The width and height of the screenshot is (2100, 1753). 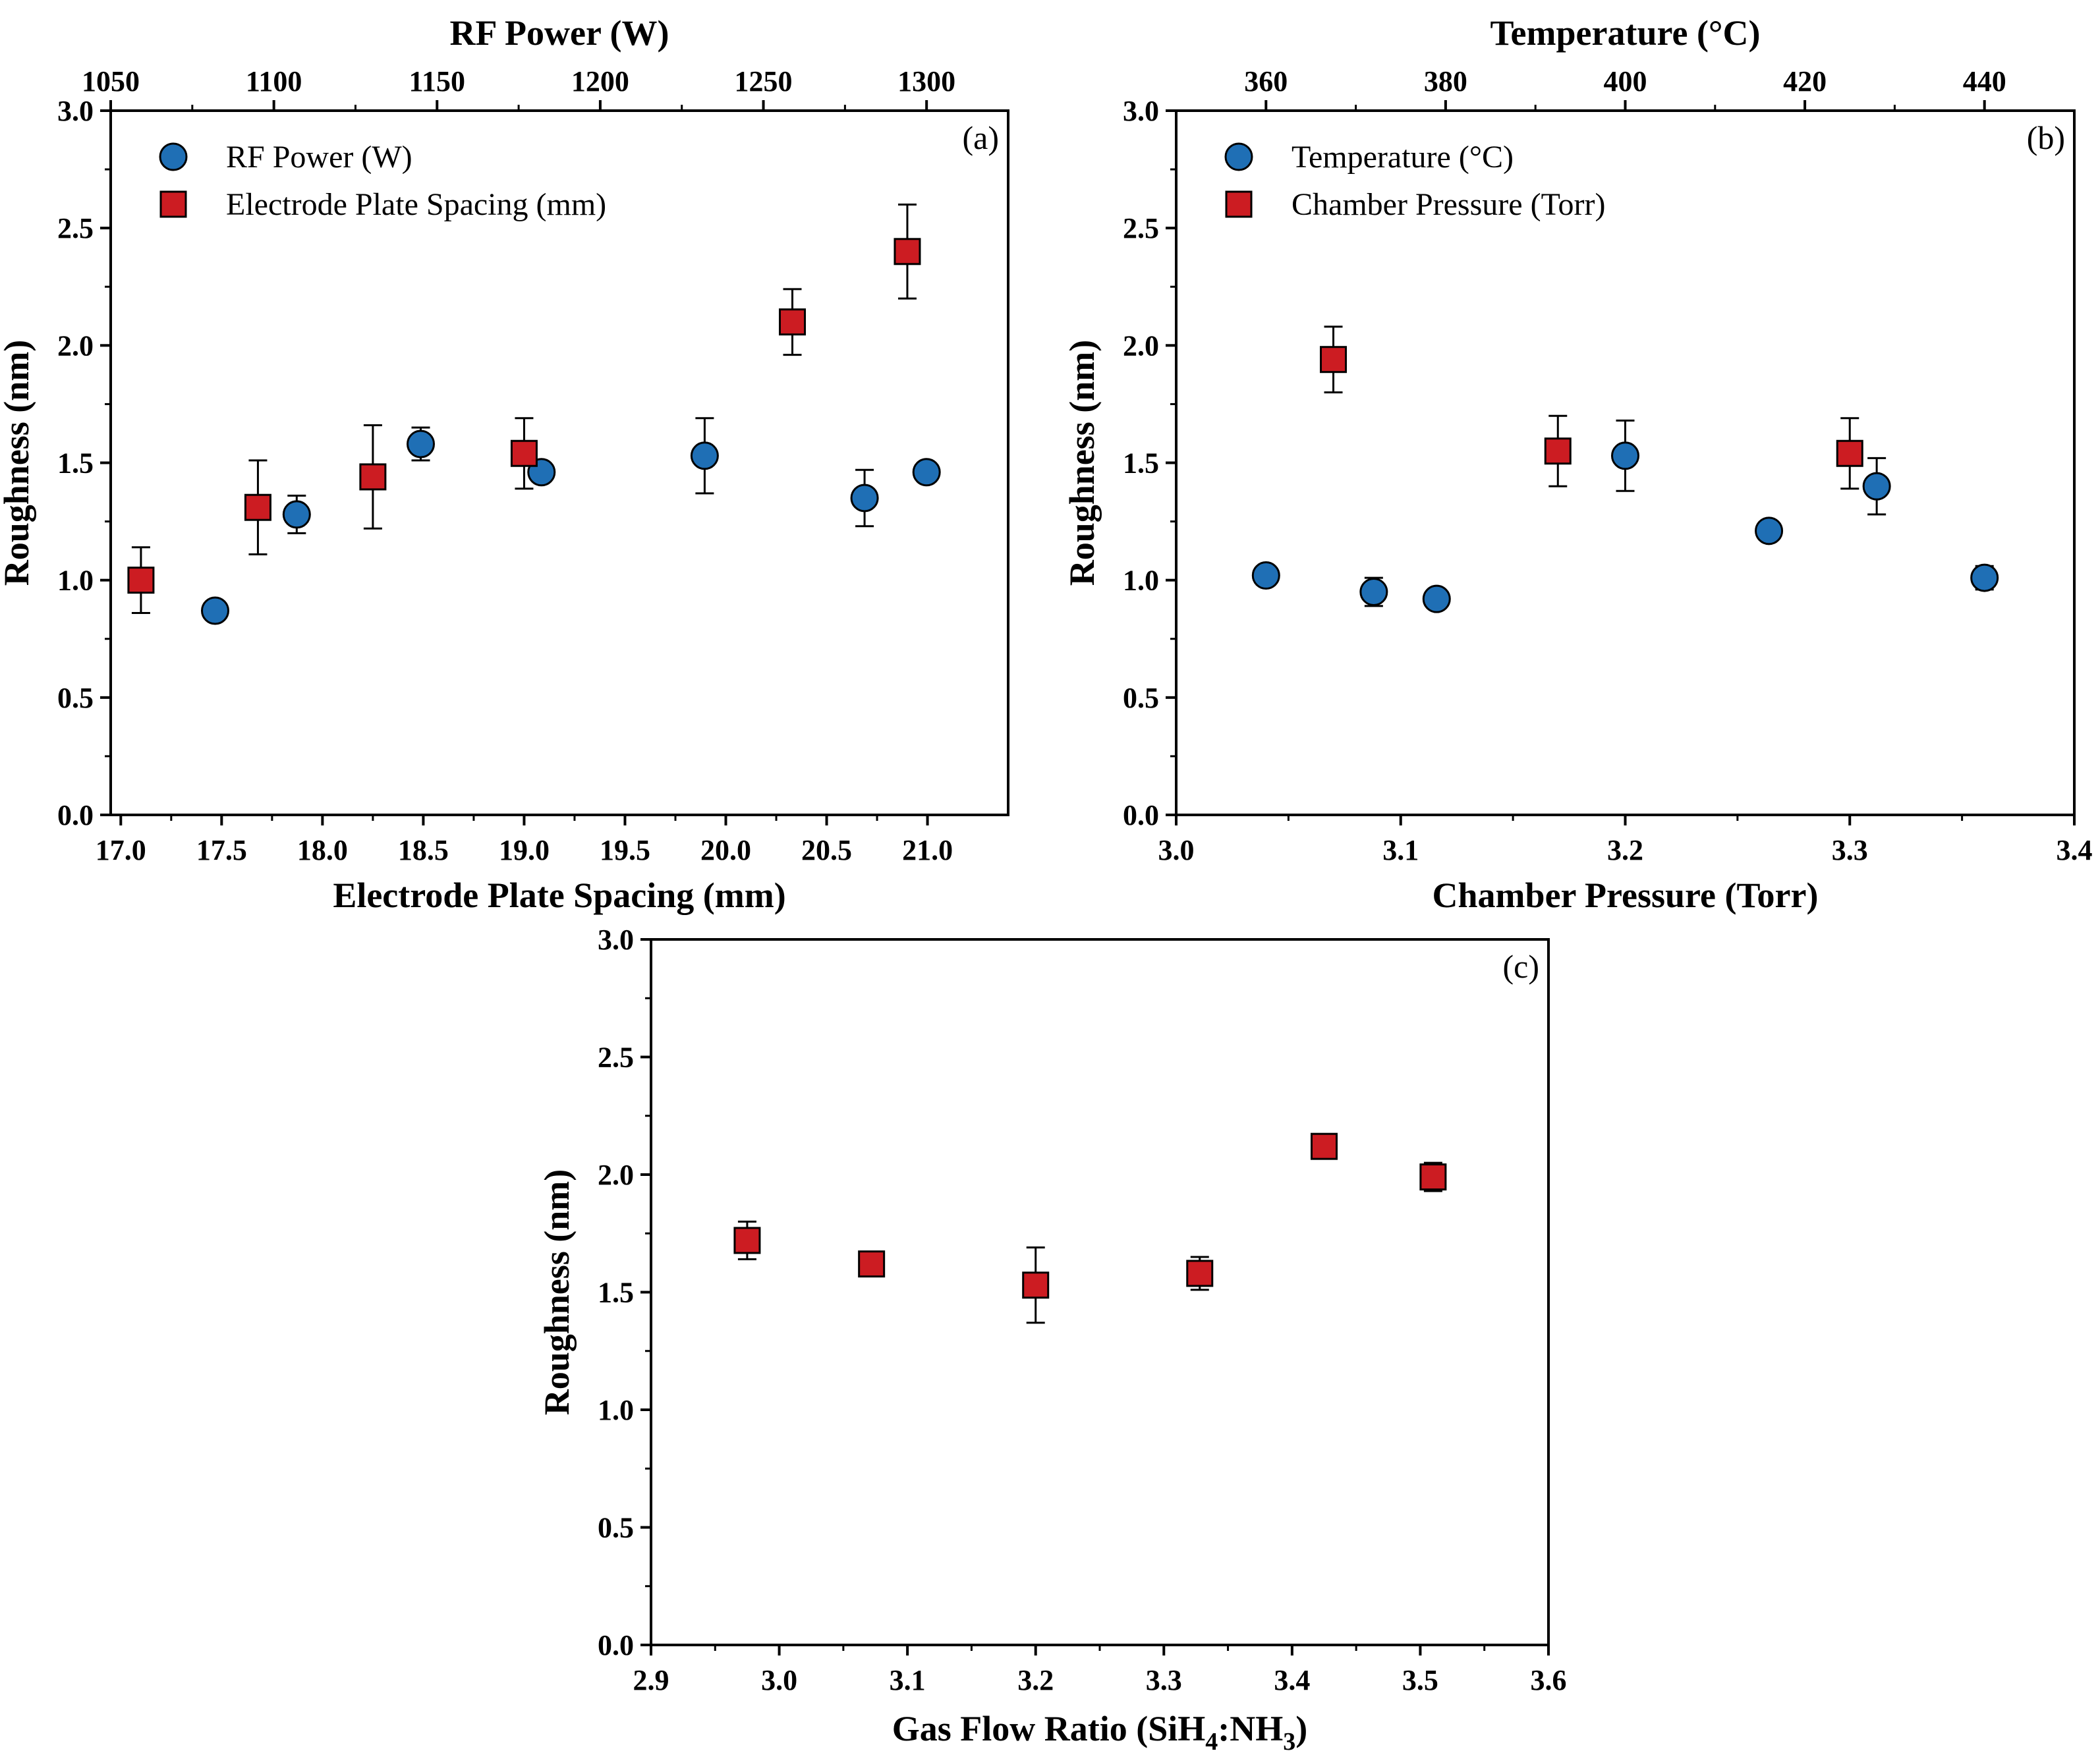 What do you see at coordinates (600, 81) in the screenshot?
I see `top-x-tick-label: 1200` at bounding box center [600, 81].